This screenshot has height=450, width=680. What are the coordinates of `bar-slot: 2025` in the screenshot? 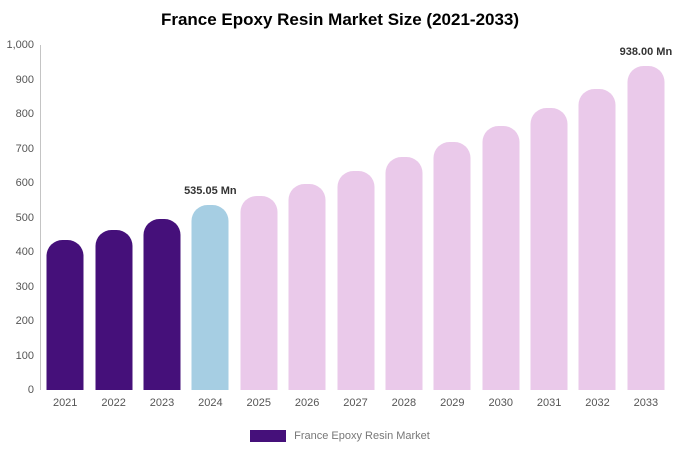 It's located at (259, 227).